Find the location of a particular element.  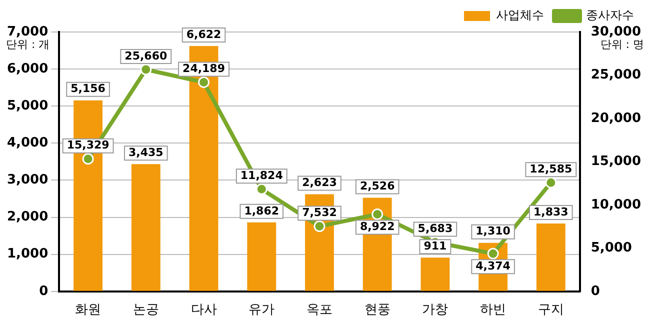

x-tick-label: 현풍 is located at coordinates (377, 310).